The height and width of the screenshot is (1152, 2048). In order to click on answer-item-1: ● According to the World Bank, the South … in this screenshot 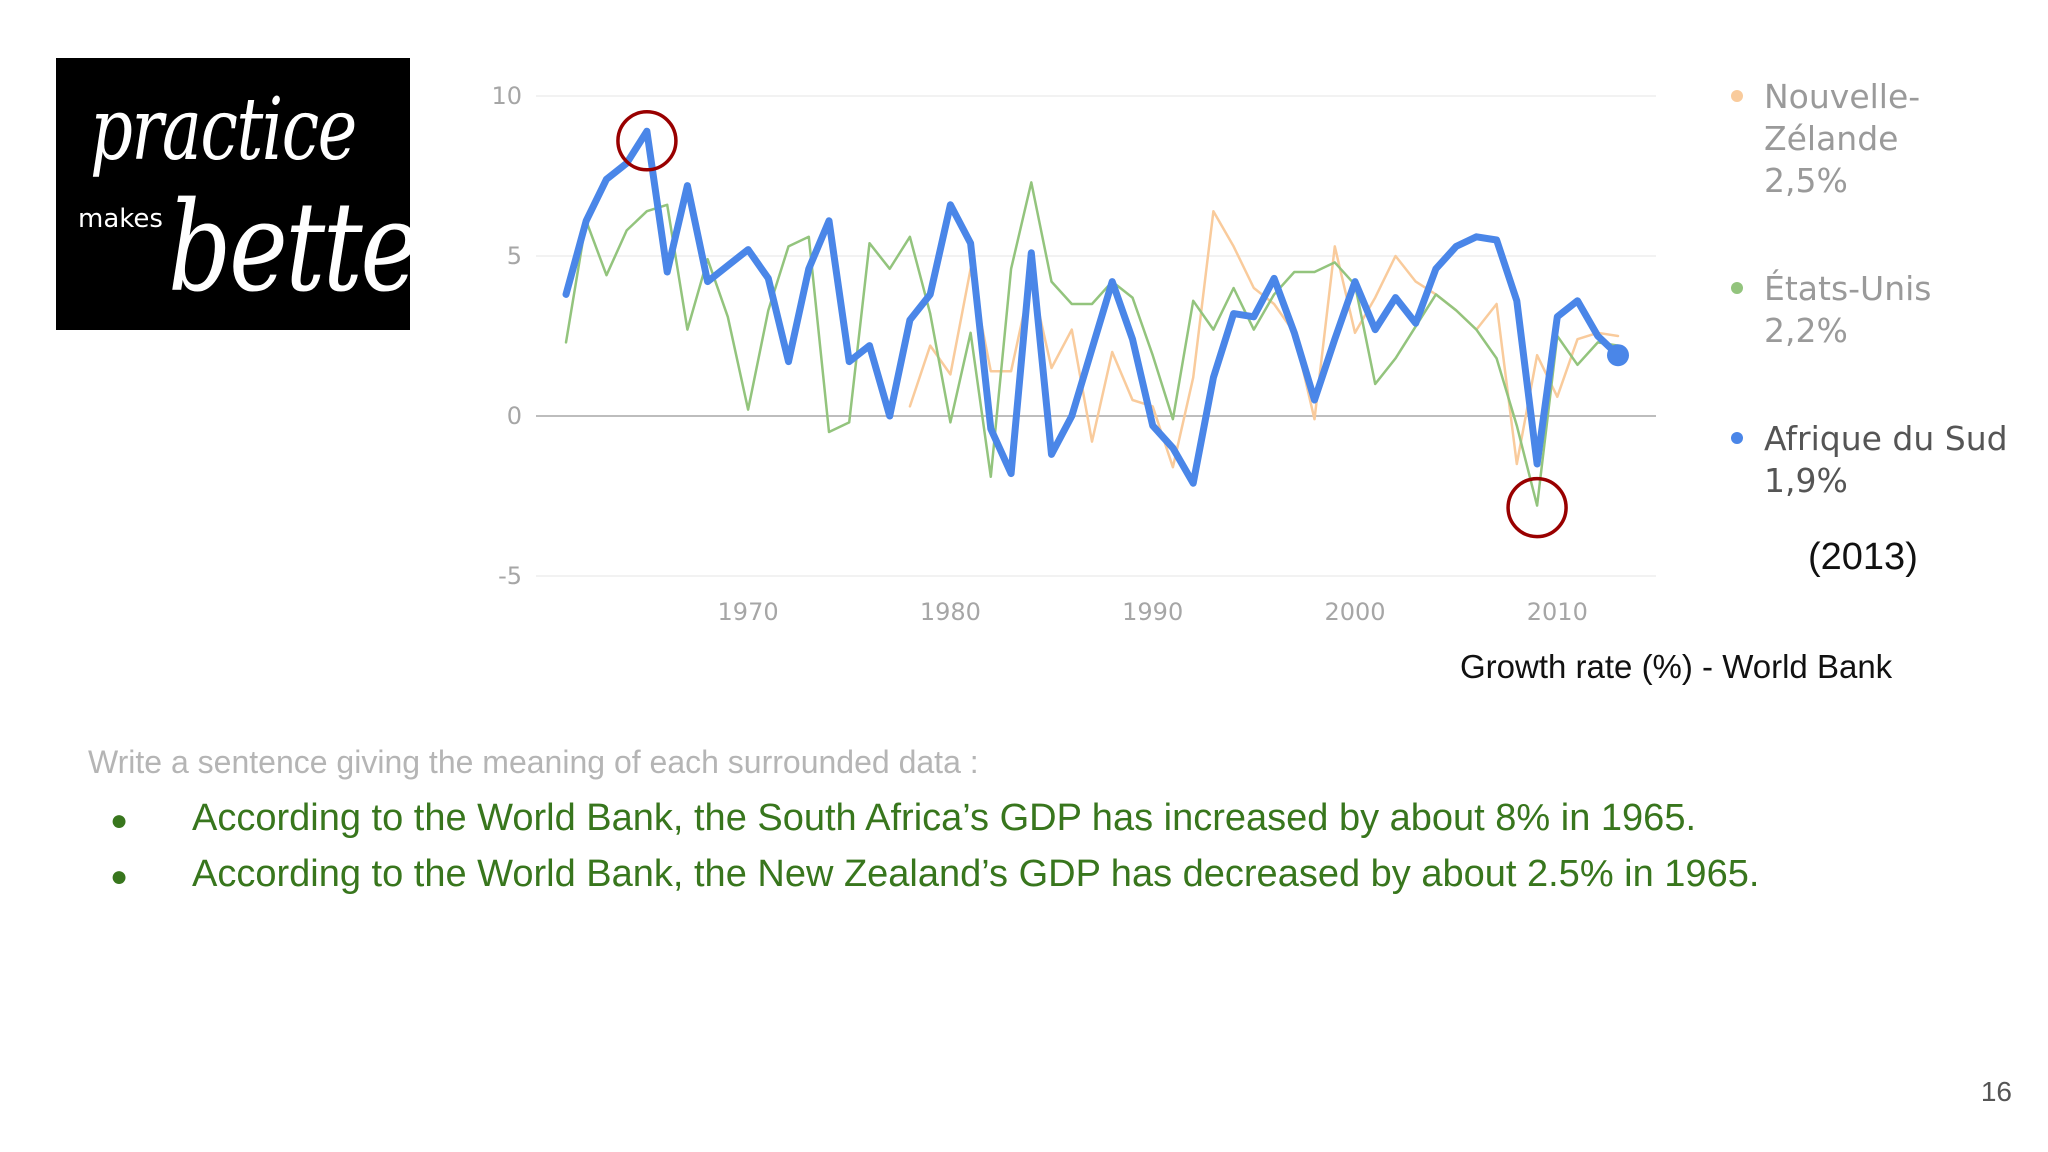, I will do `click(934, 818)`.